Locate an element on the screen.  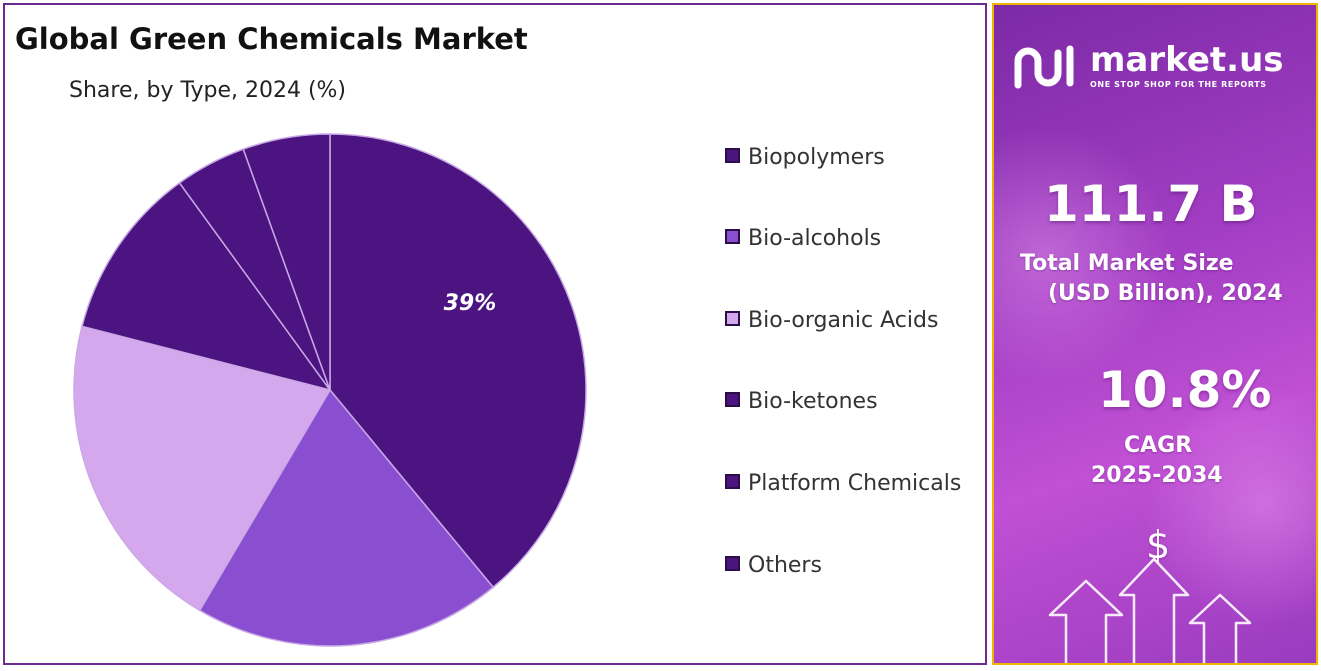
legend-item: Bio-organic Acids is located at coordinates (851, 320).